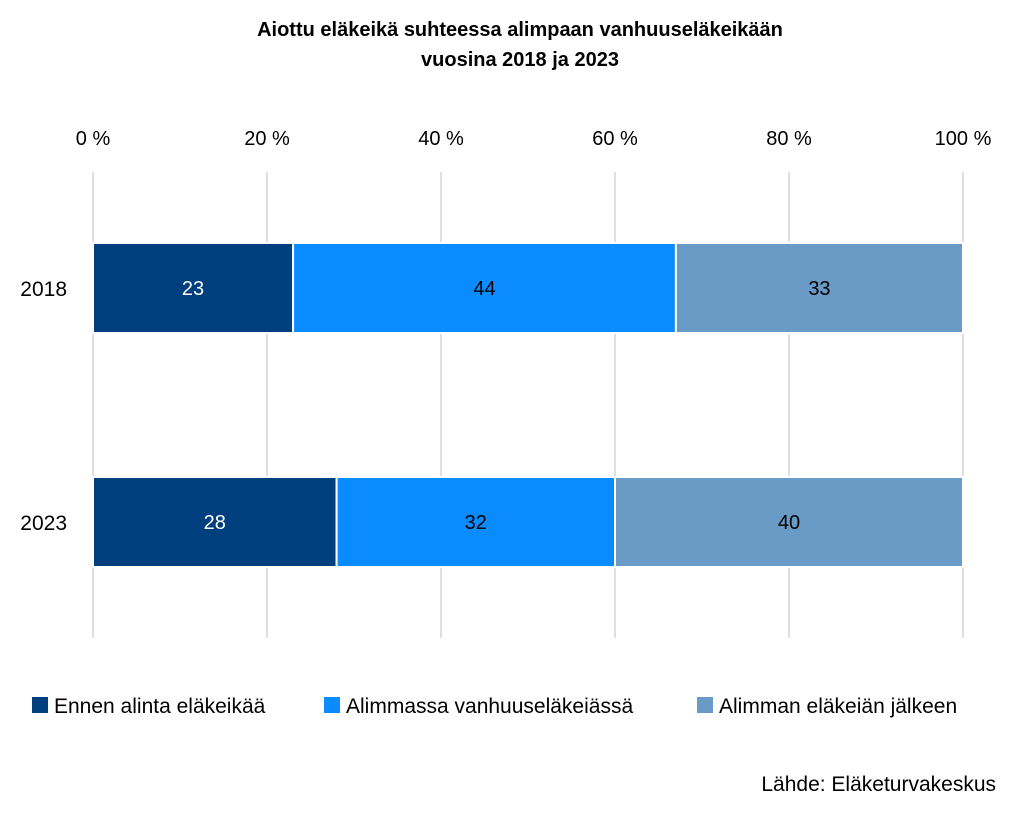  What do you see at coordinates (534, 139) in the screenshot?
I see `x-axis-ticks: 0 % 20 % 40 % 60 % 80 % 100 %` at bounding box center [534, 139].